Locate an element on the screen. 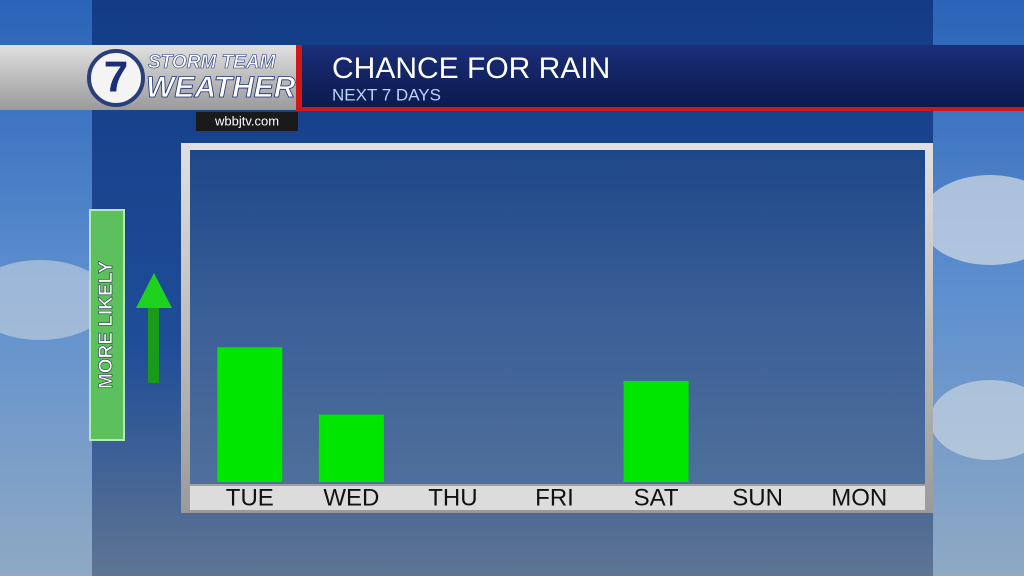  arrow-head is located at coordinates (154, 290).